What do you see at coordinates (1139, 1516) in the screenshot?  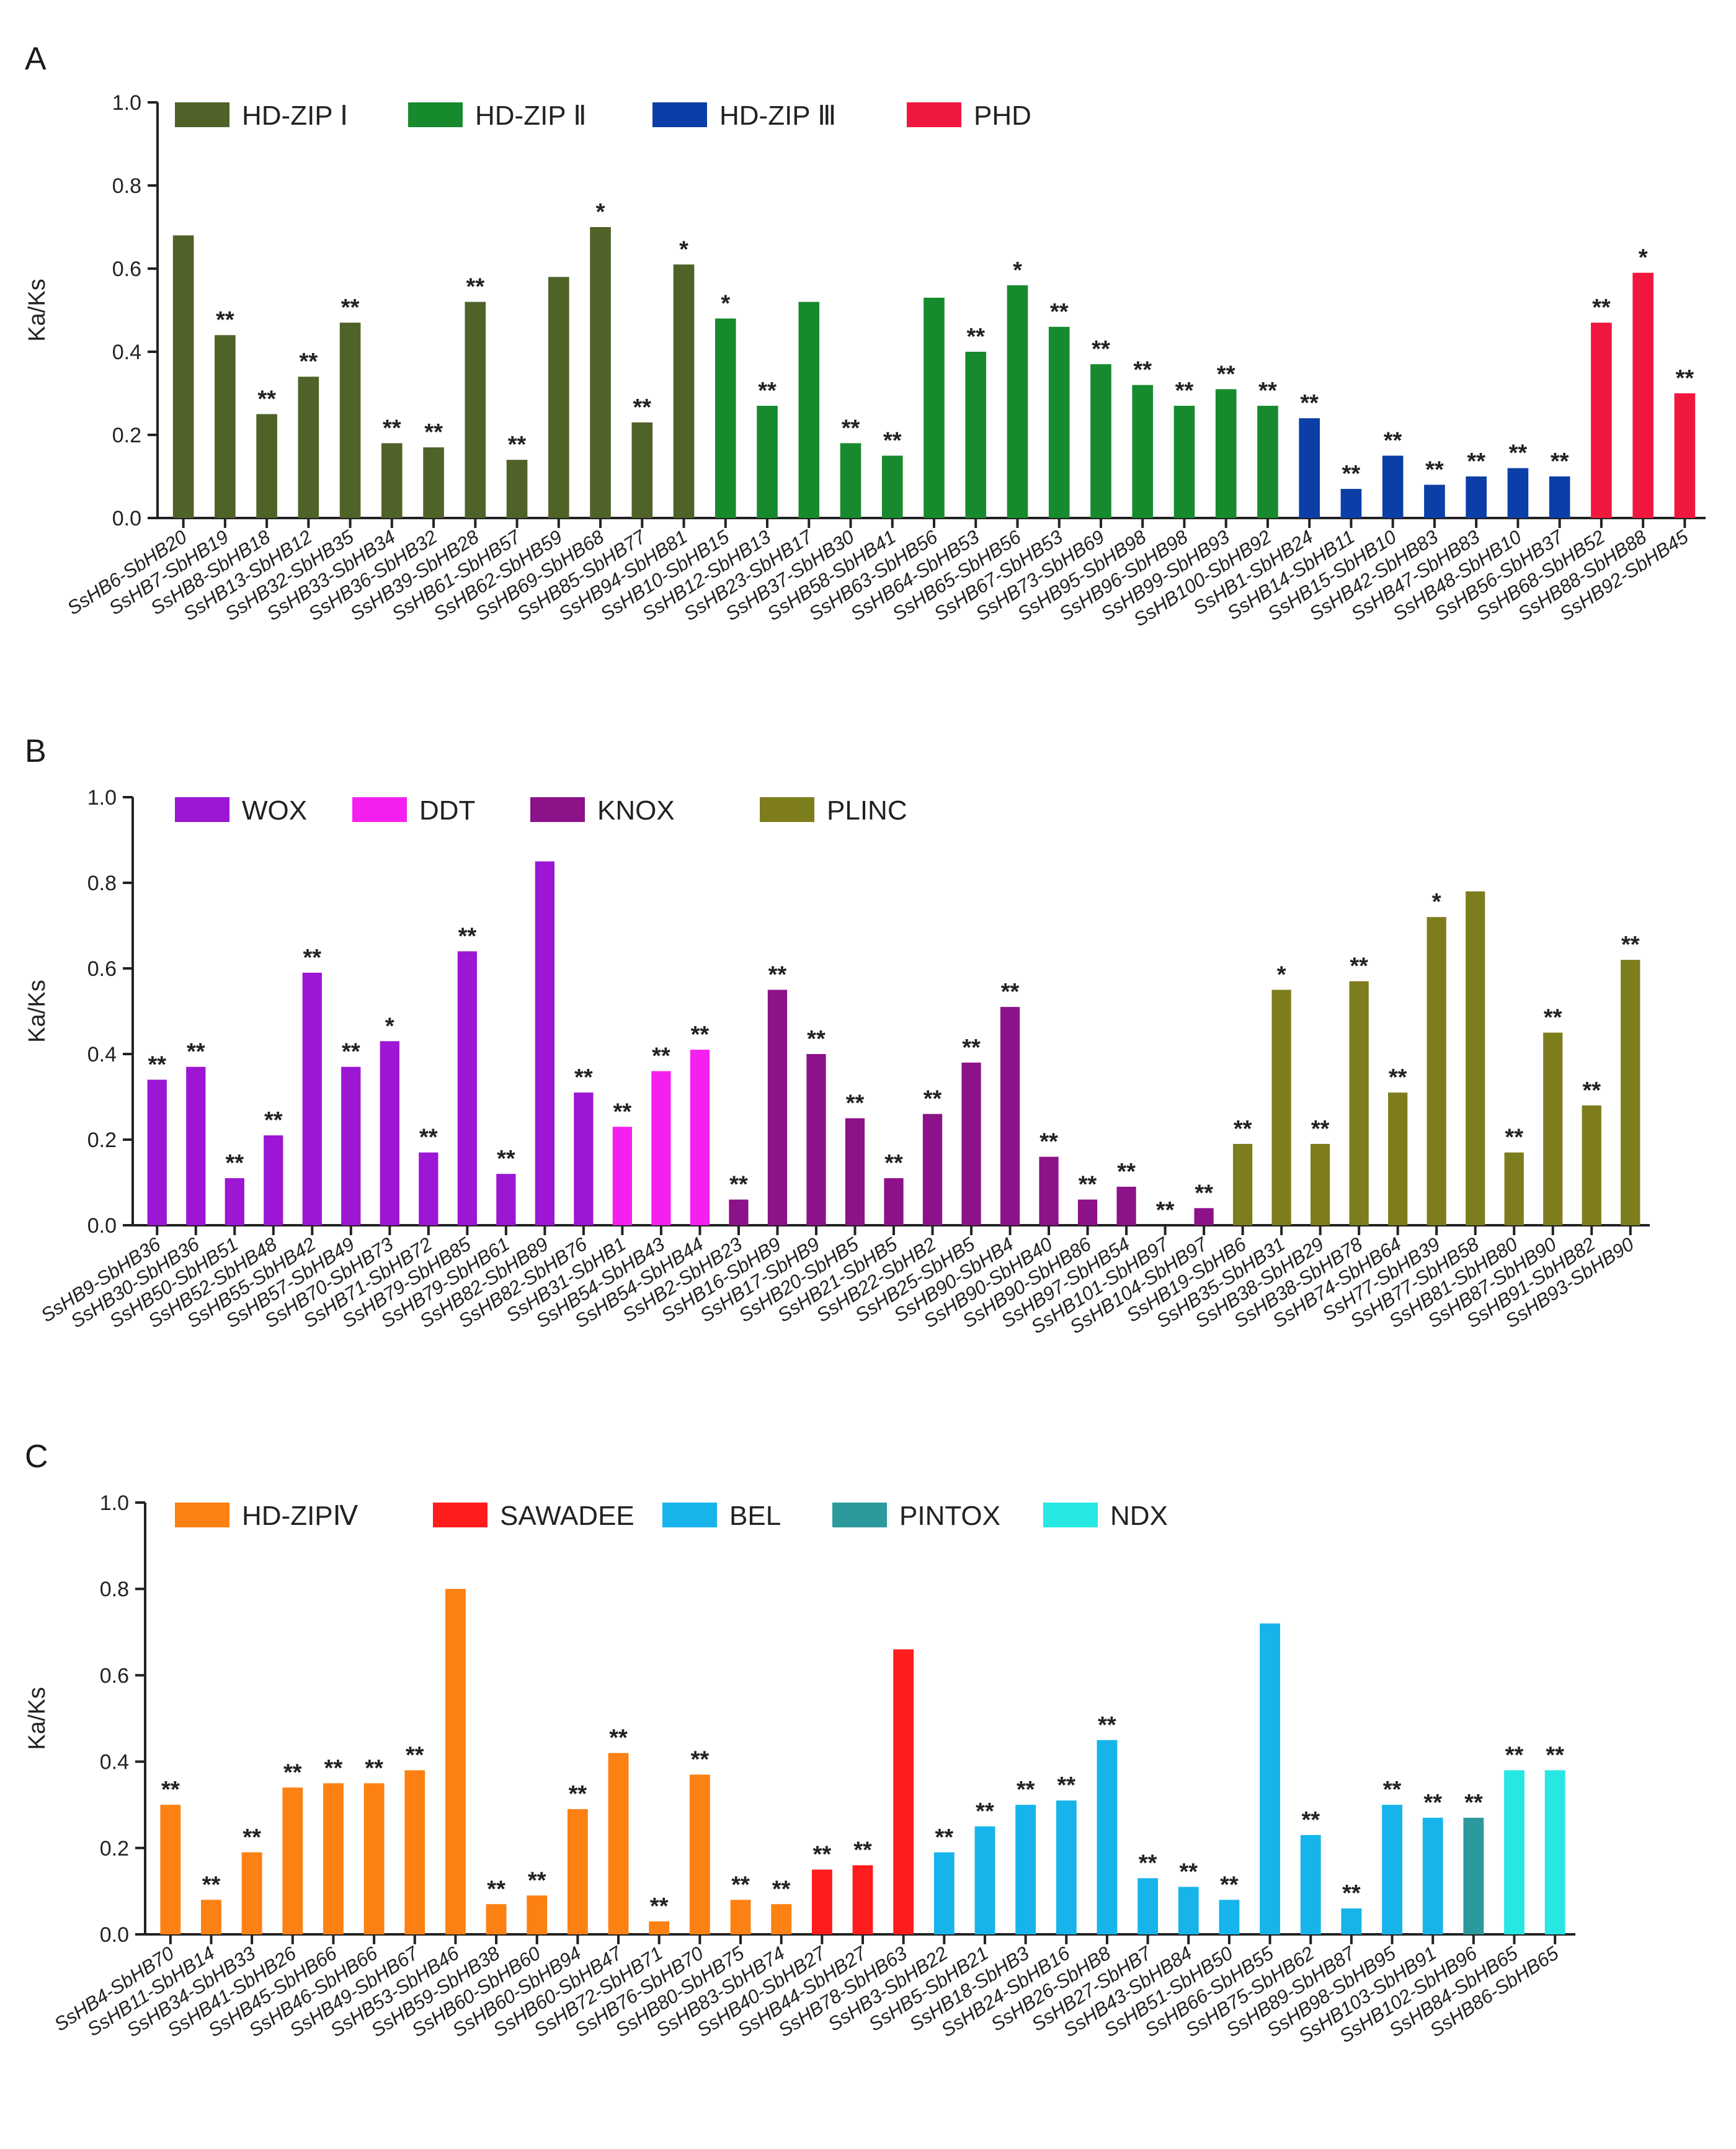 I see `legend-label: NDX` at bounding box center [1139, 1516].